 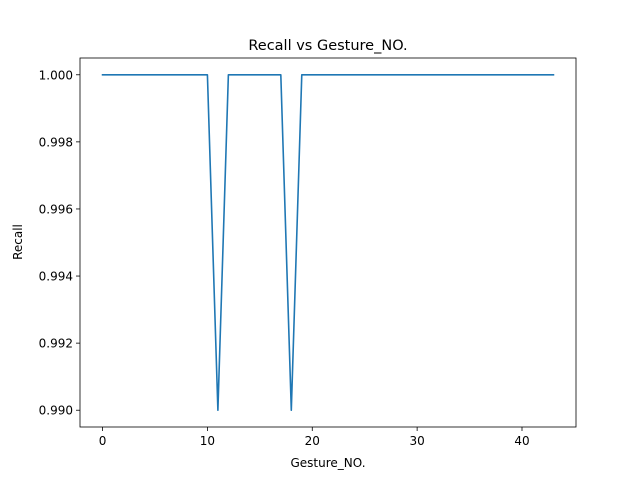 I want to click on y-tick-label: 0.992, so click(x=56, y=344).